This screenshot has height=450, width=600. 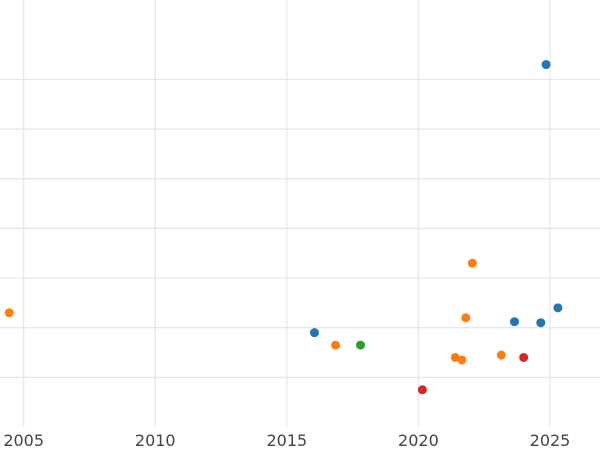 I want to click on x-tick-label: 2025, so click(x=550, y=440).